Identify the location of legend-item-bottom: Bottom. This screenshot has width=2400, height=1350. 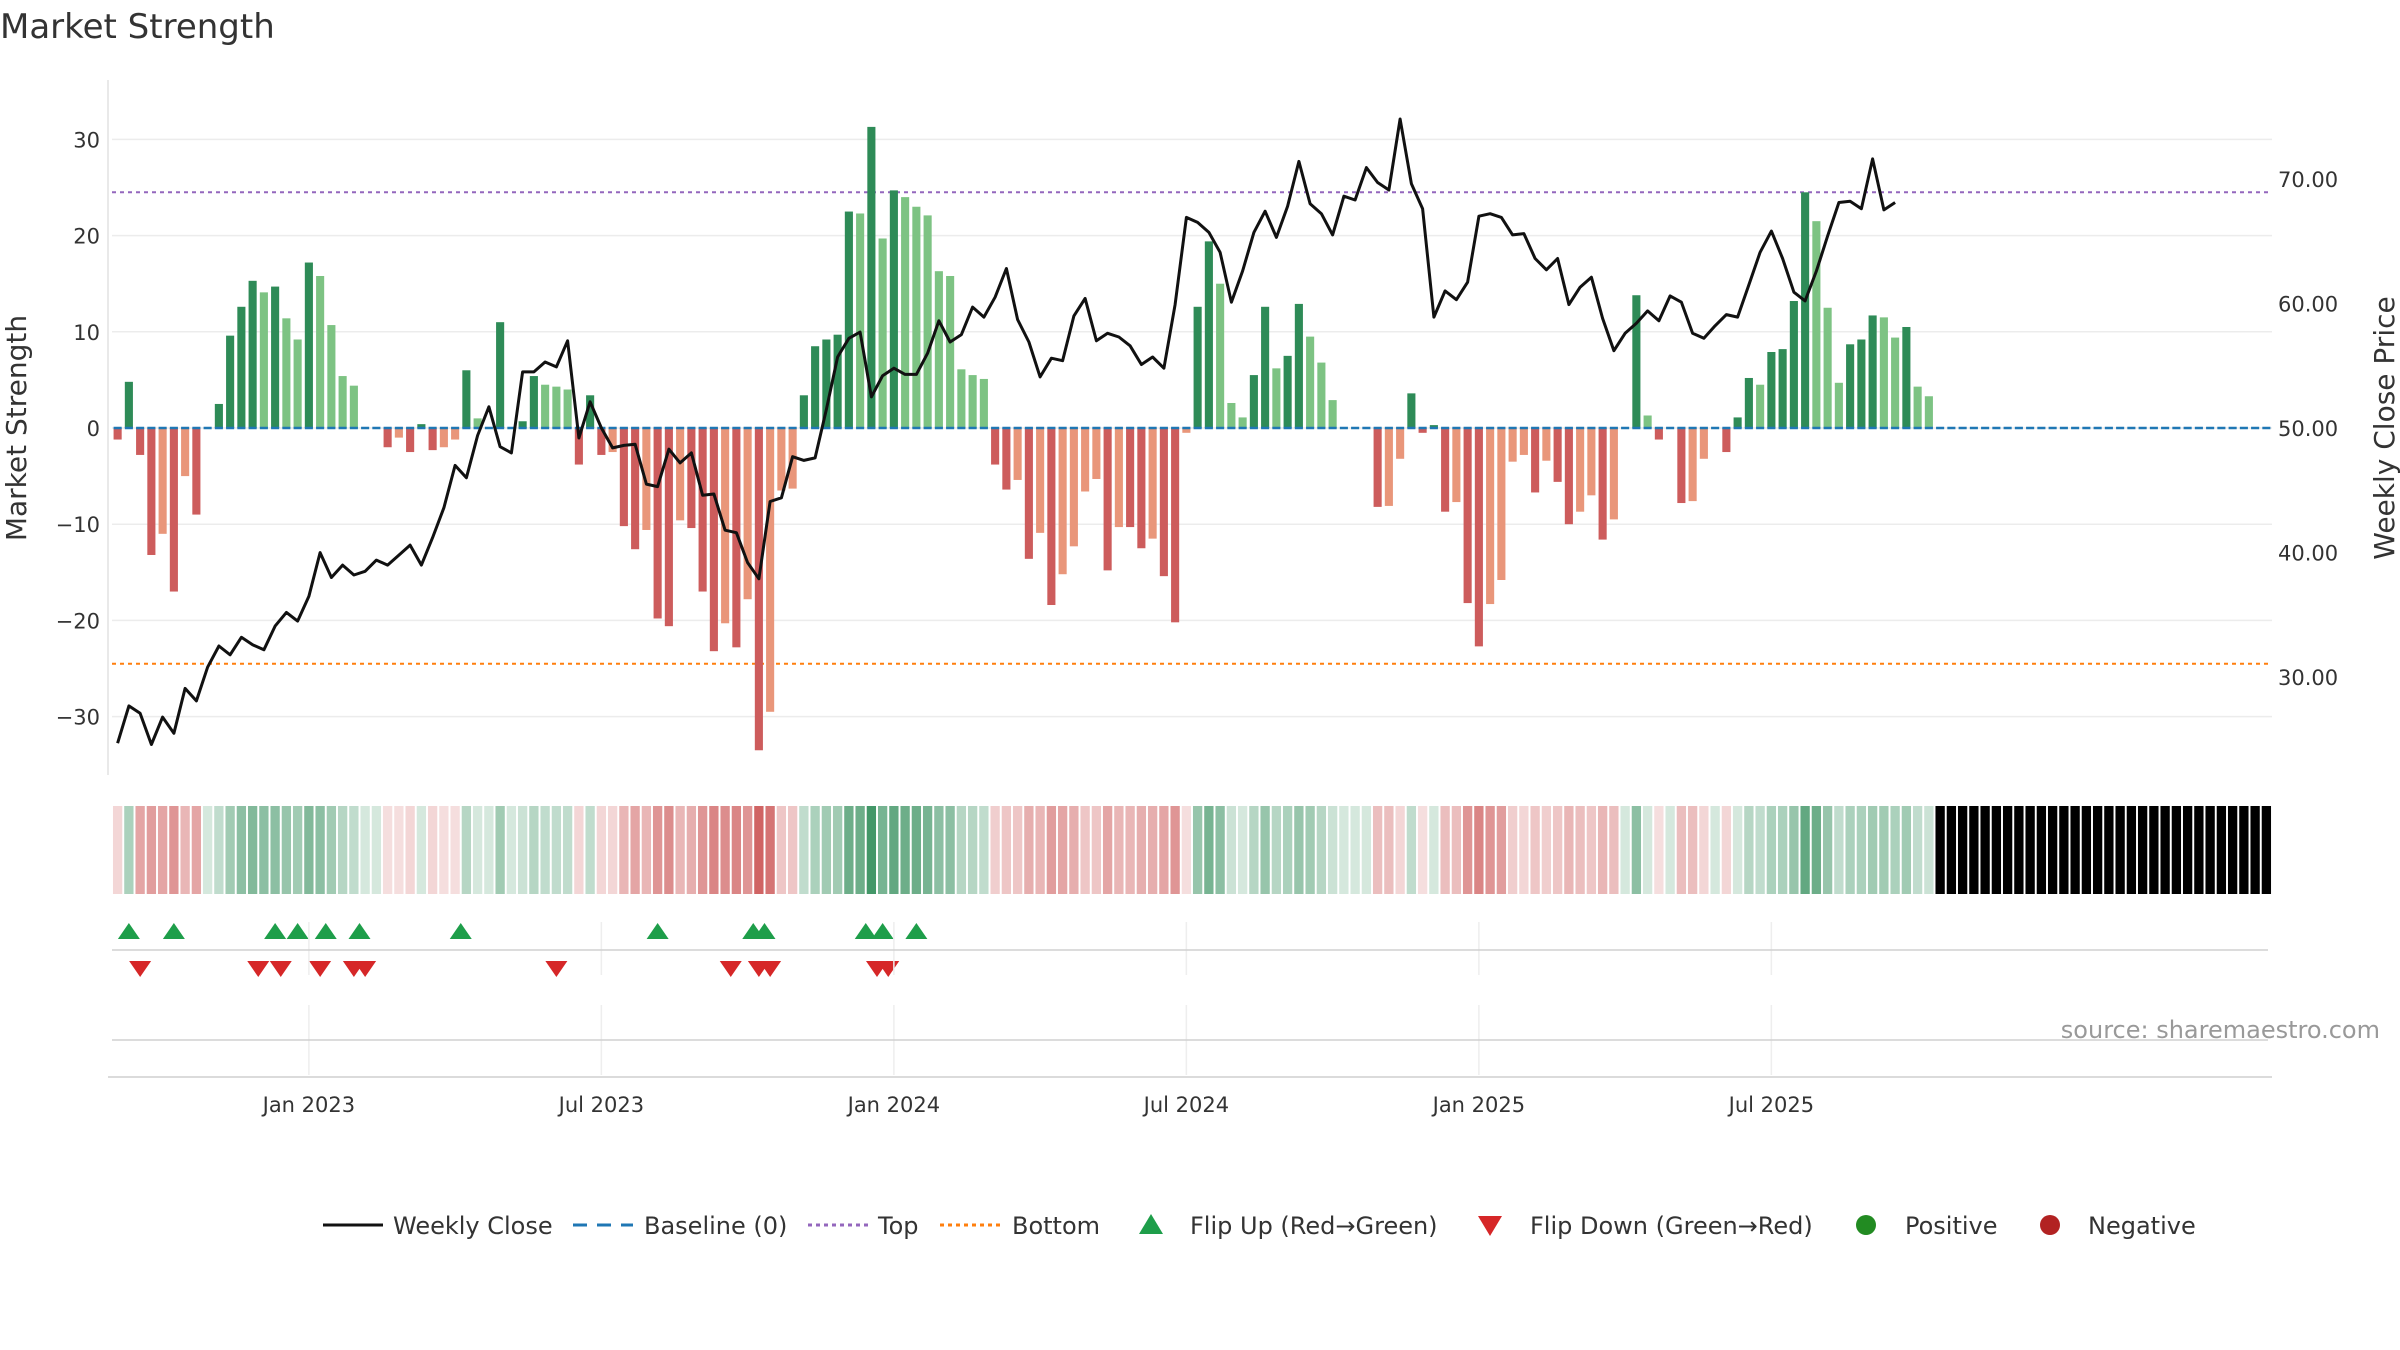
(1020, 1226).